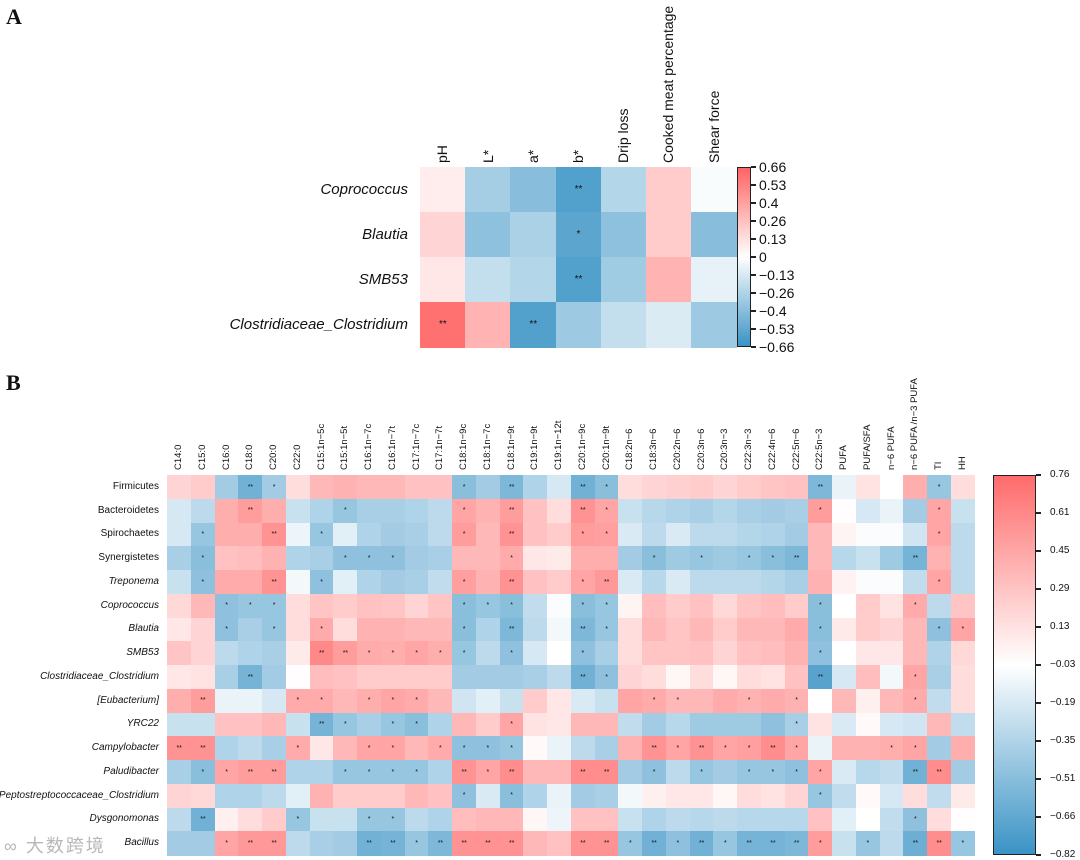 The image size is (1080, 860). I want to click on column-label-text: C20:2n−6, so click(677, 449).